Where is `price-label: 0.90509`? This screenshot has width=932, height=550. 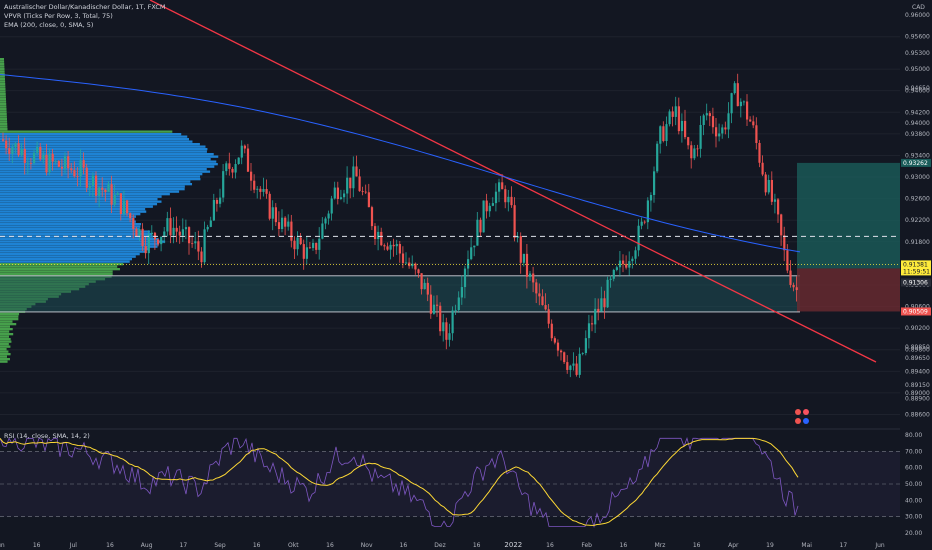
price-label: 0.90509 is located at coordinates (915, 311).